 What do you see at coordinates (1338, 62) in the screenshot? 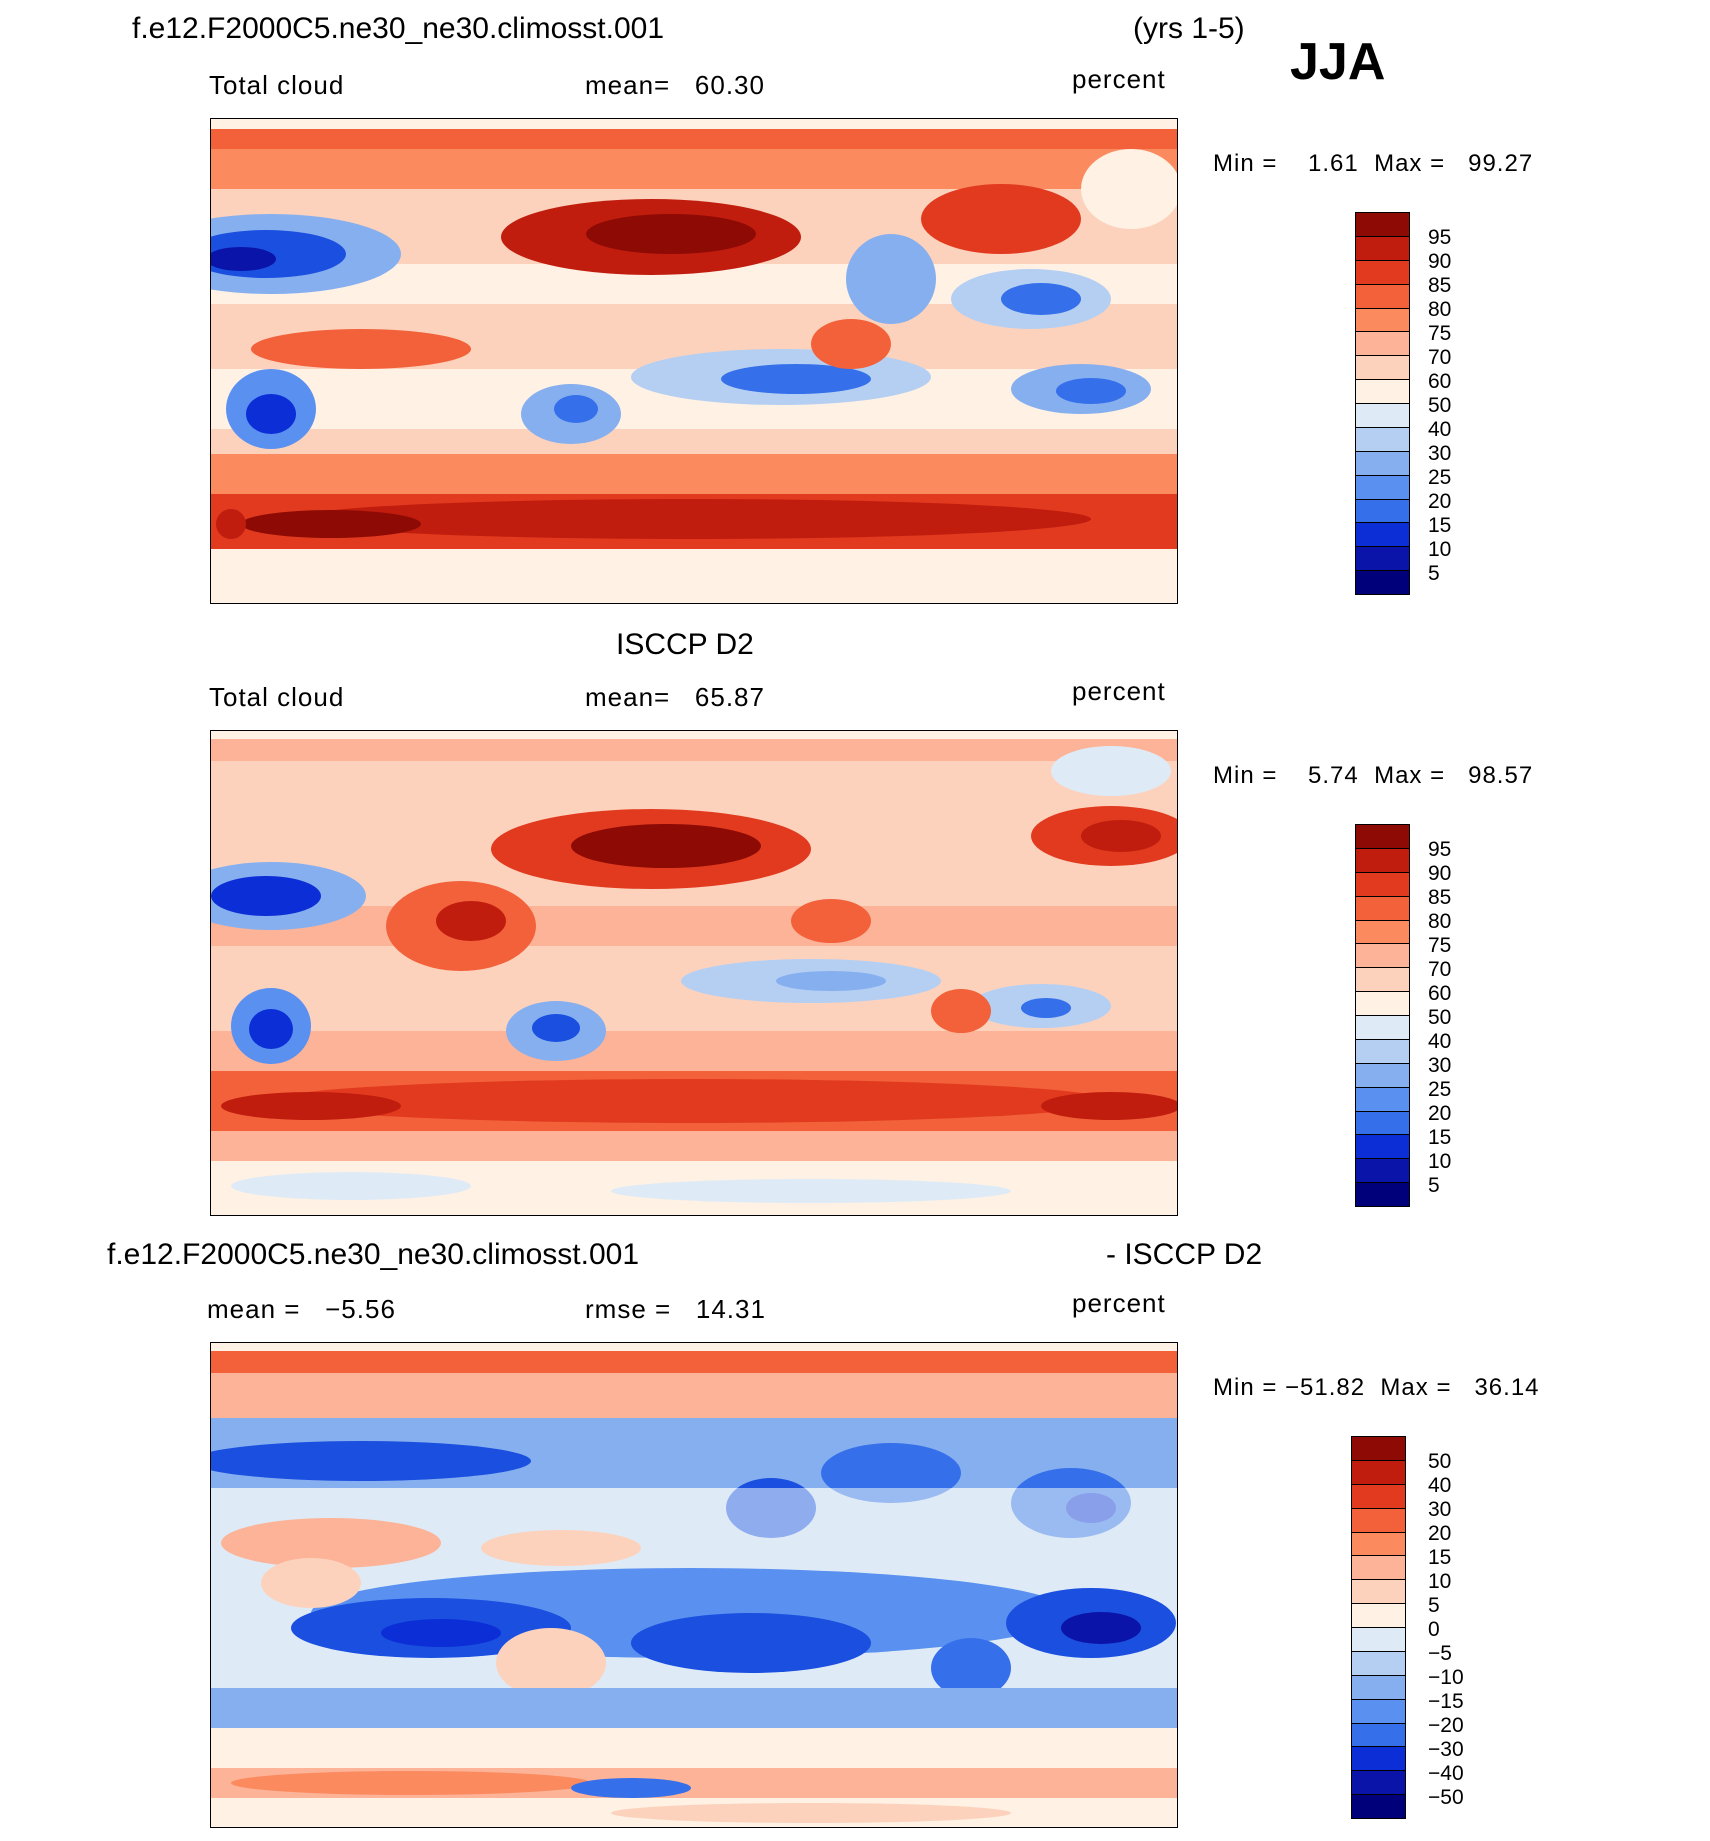
I see `season-label: JJA` at bounding box center [1338, 62].